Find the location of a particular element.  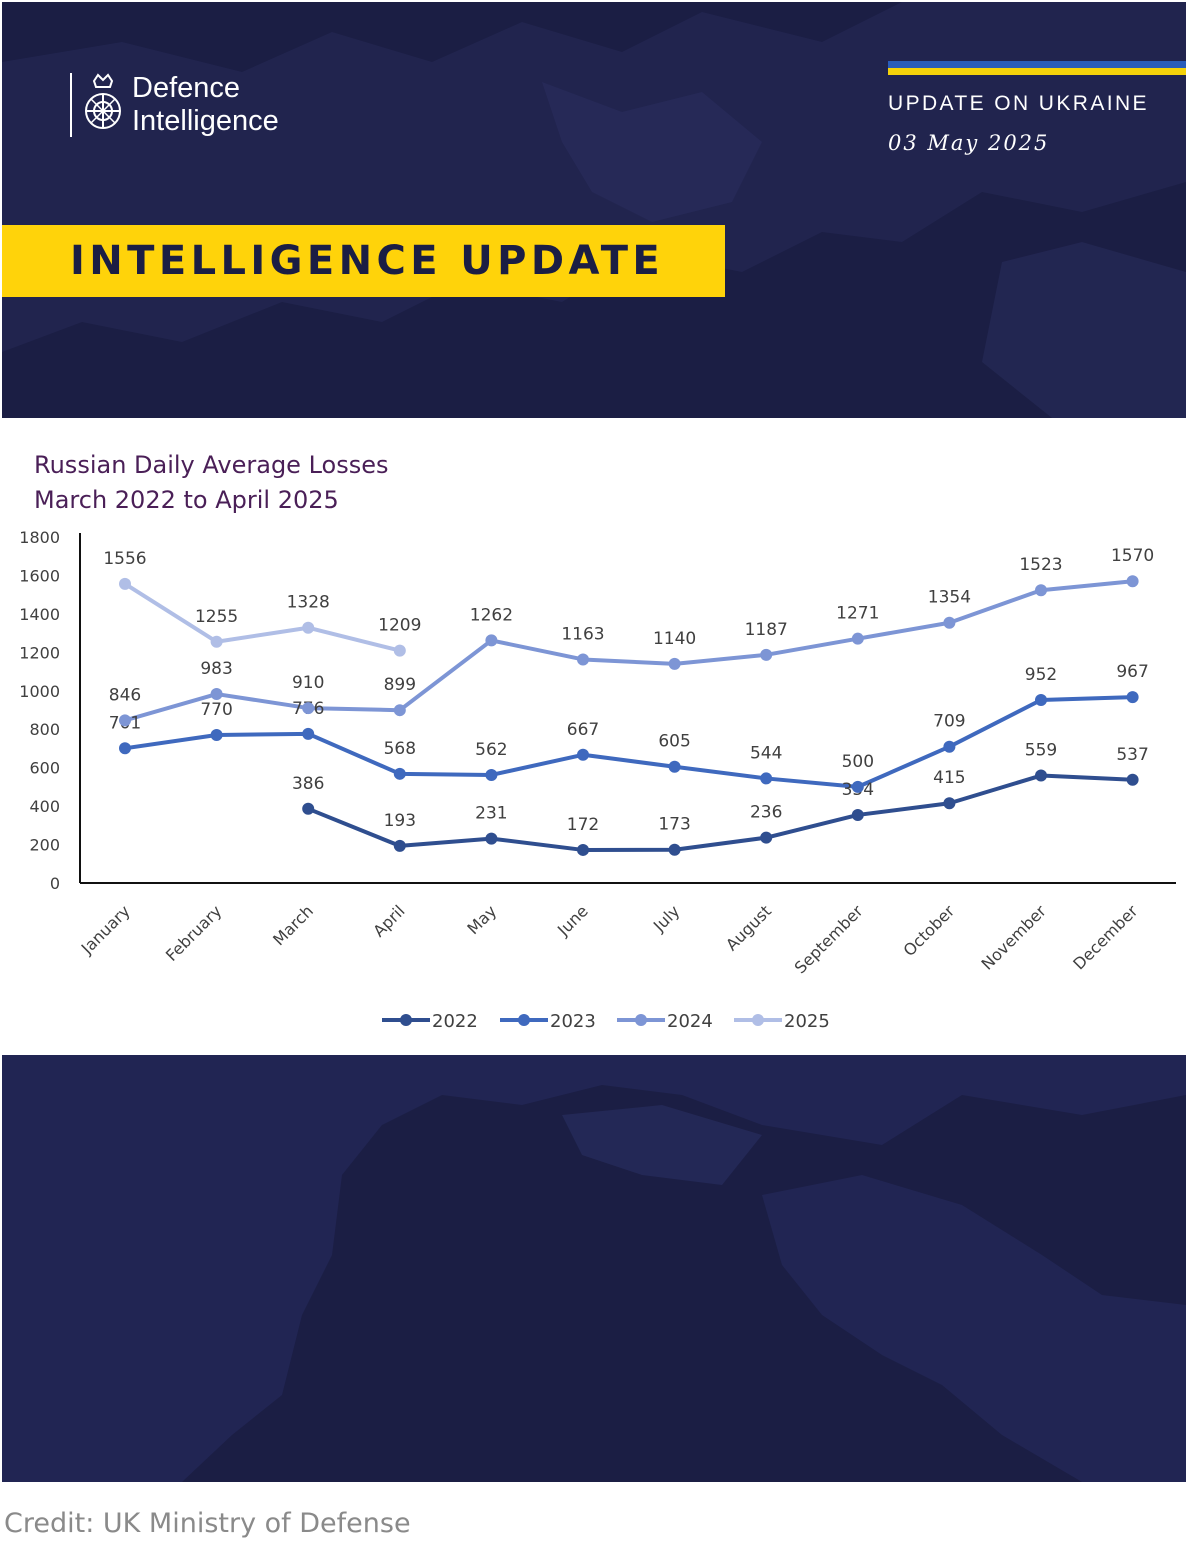

x-tick-label: August is located at coordinates (748, 927).